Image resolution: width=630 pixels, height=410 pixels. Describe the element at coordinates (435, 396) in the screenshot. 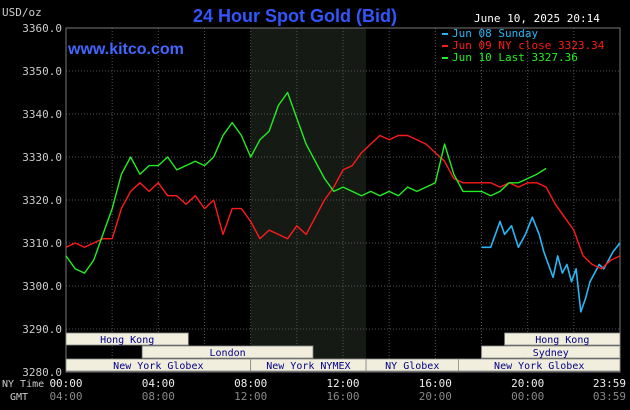

I see `x-tick-gmt: 20:00` at that location.